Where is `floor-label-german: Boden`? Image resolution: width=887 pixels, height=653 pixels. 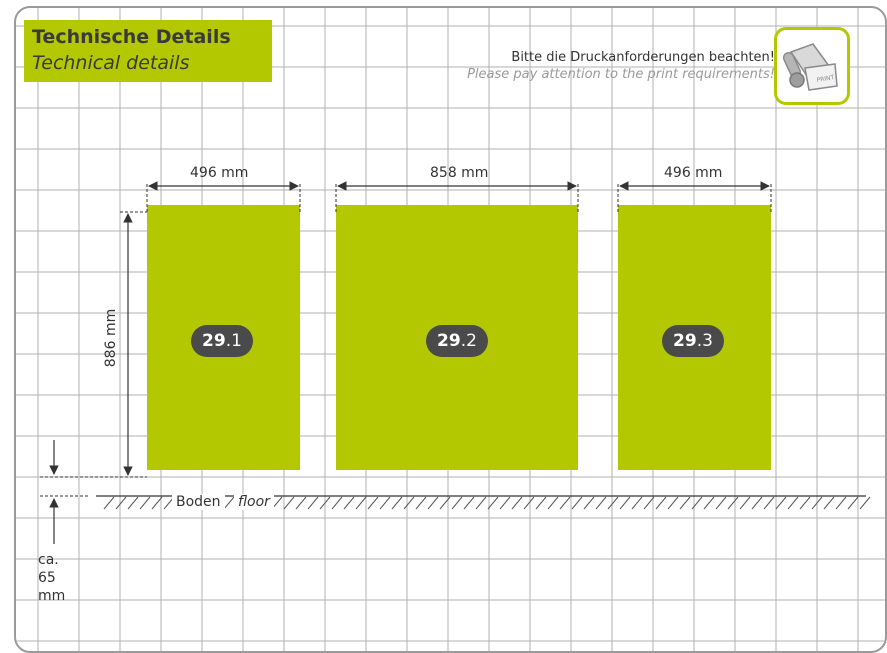 floor-label-german: Boden is located at coordinates (198, 502).